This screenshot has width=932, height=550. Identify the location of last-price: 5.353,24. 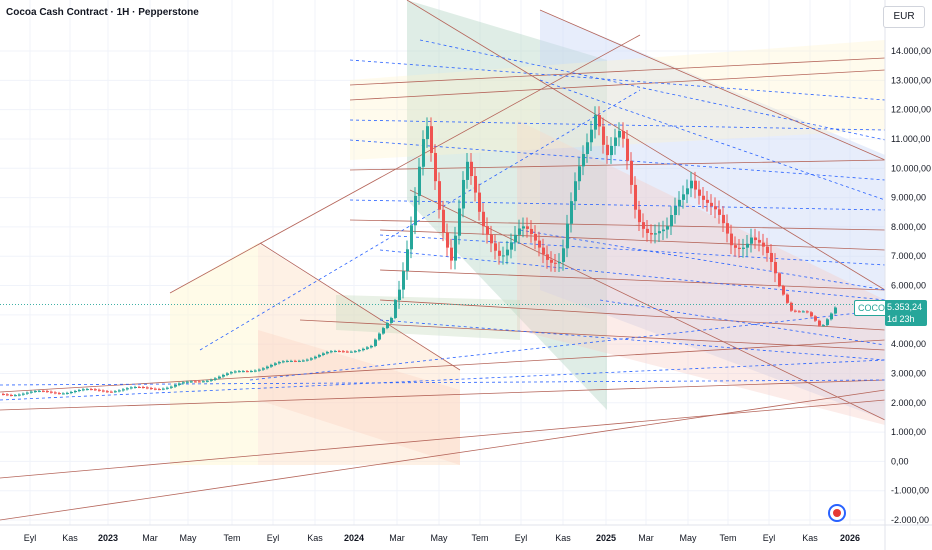
(905, 307).